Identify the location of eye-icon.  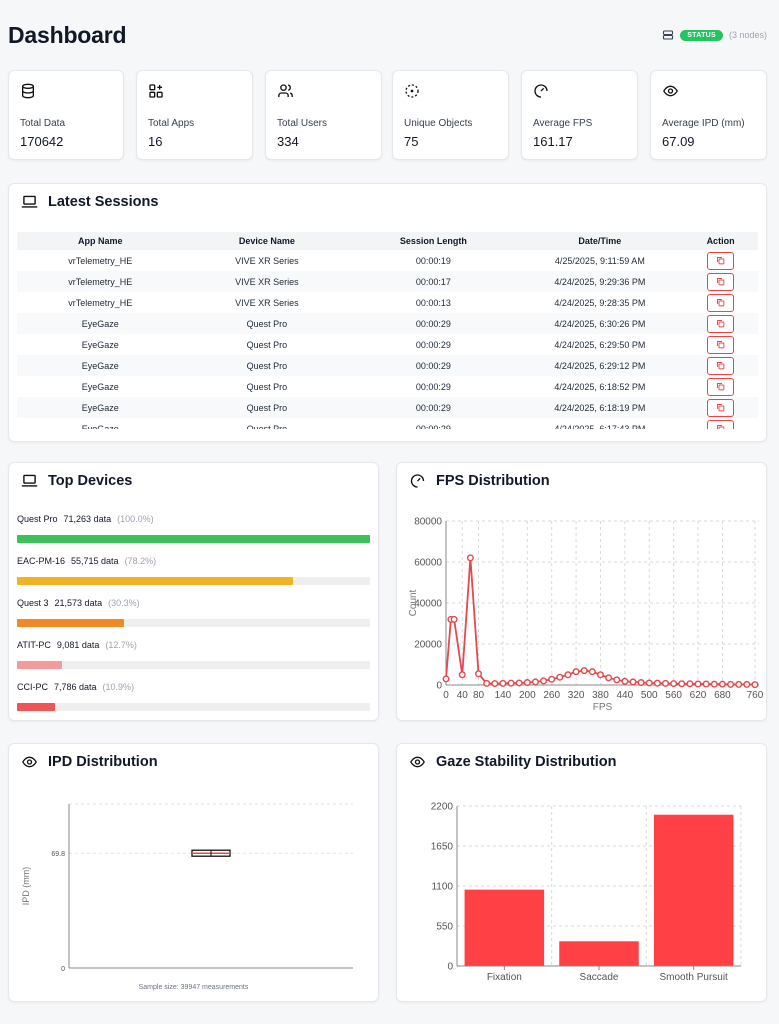
(417, 762).